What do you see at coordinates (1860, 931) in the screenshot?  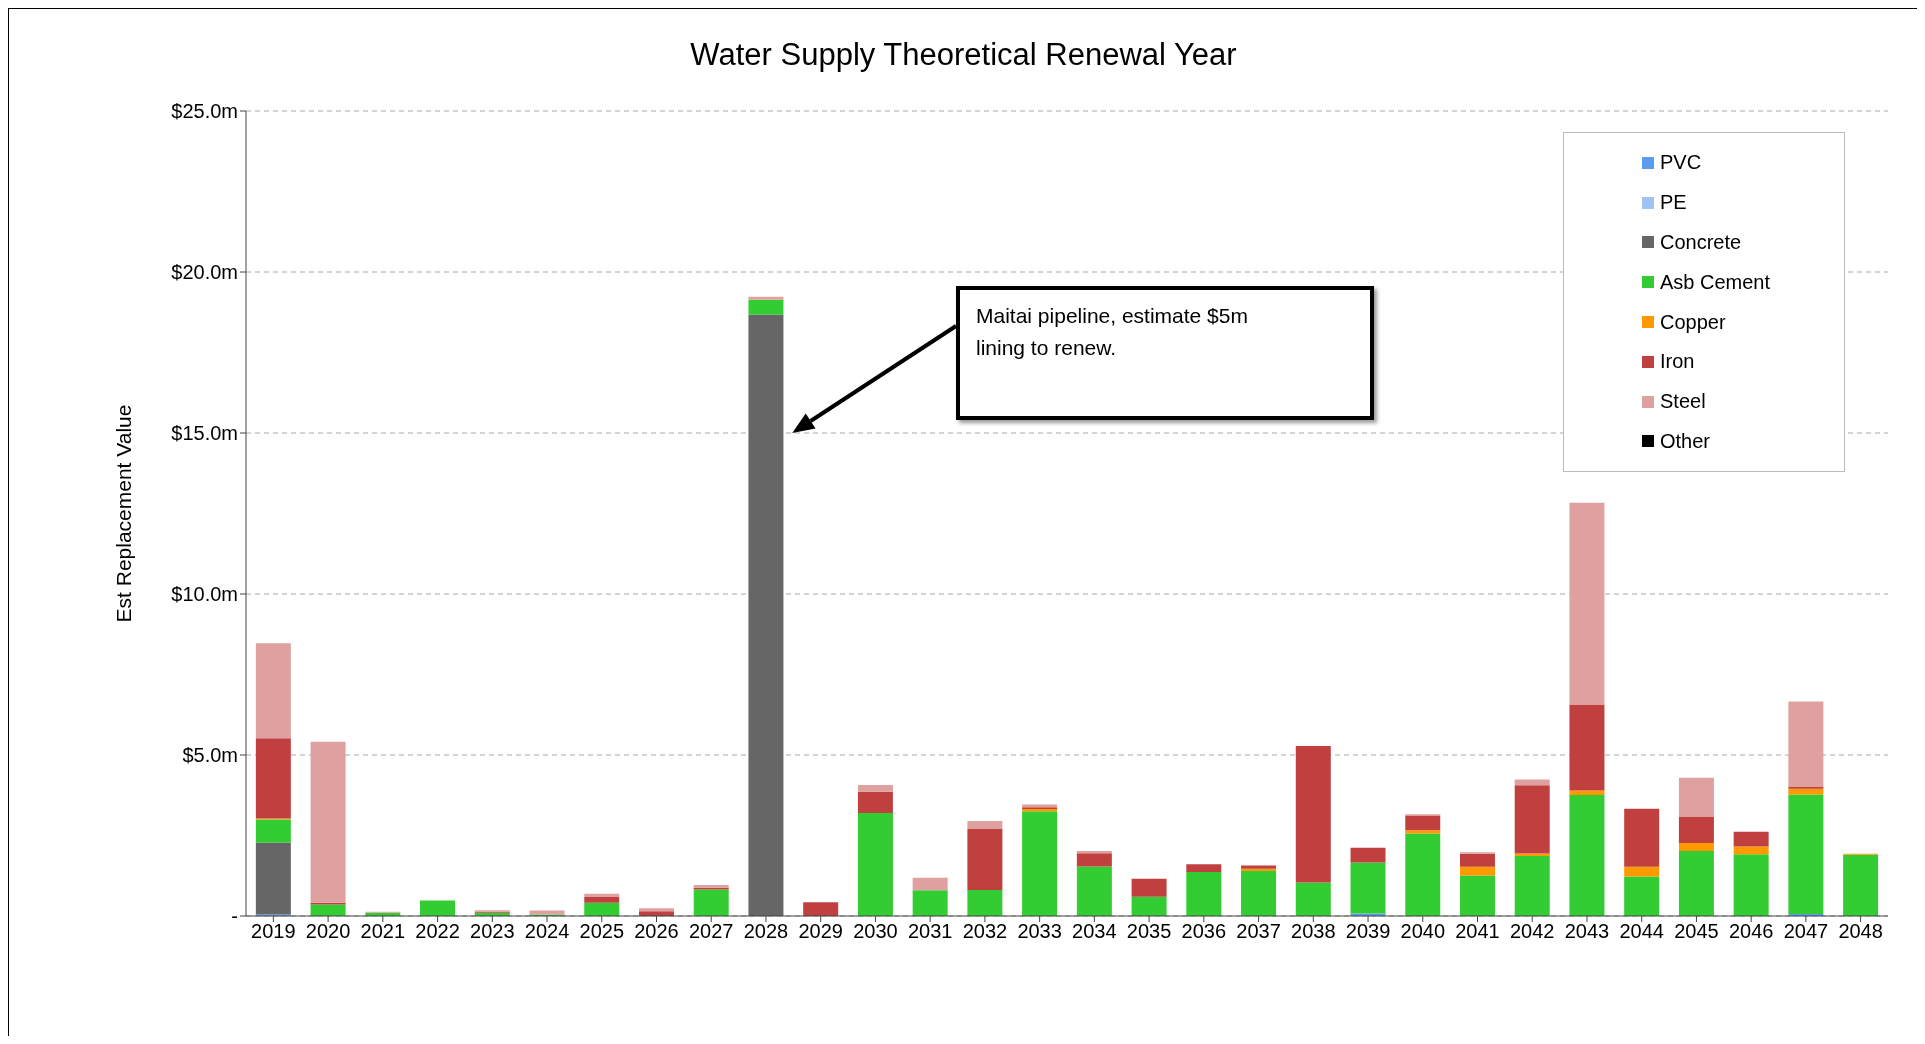 I see `x-tick-label: 2048` at bounding box center [1860, 931].